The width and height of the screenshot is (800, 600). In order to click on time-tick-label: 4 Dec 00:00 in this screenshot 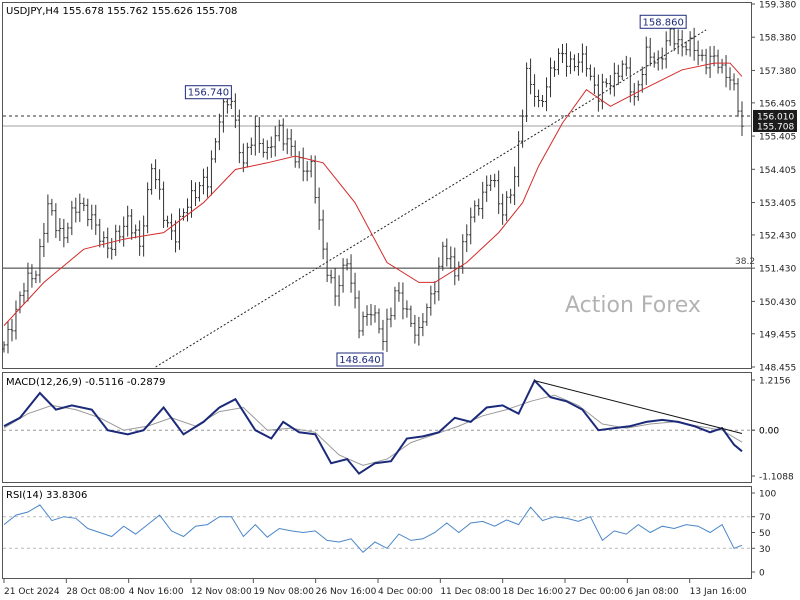, I will do `click(405, 592)`.